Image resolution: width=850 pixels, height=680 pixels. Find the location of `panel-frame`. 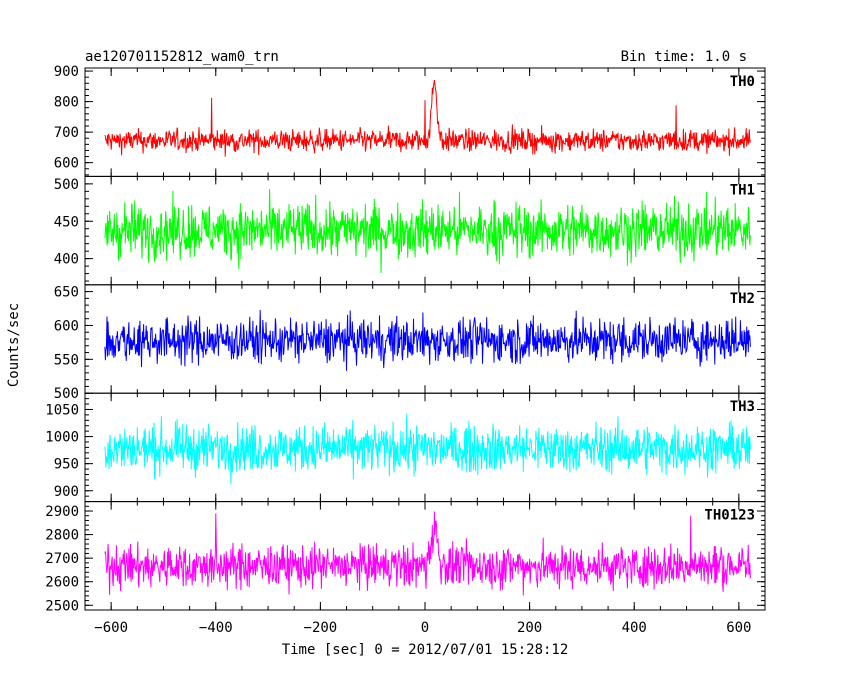

panel-frame is located at coordinates (425, 556).